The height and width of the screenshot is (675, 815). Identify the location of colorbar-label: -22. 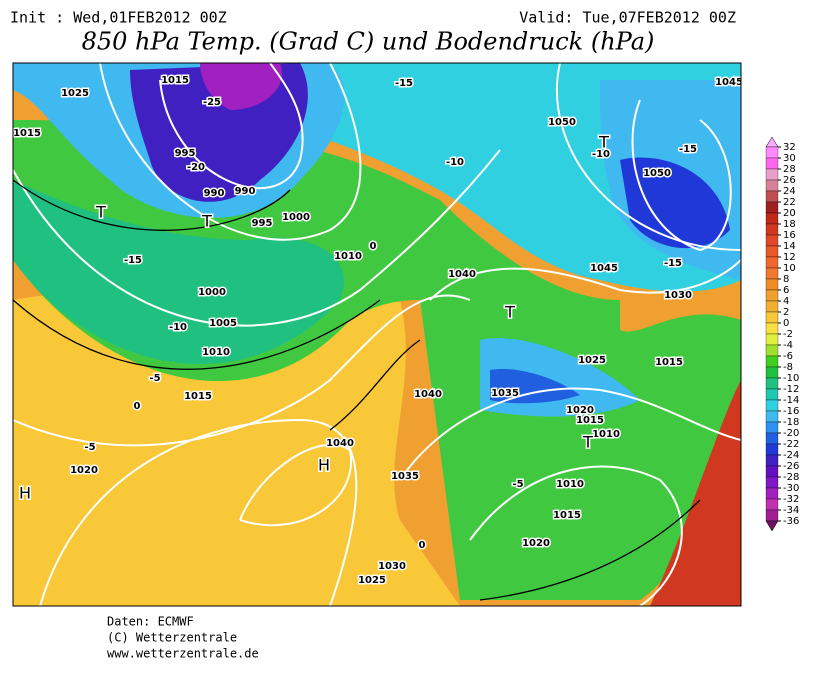
(791, 444).